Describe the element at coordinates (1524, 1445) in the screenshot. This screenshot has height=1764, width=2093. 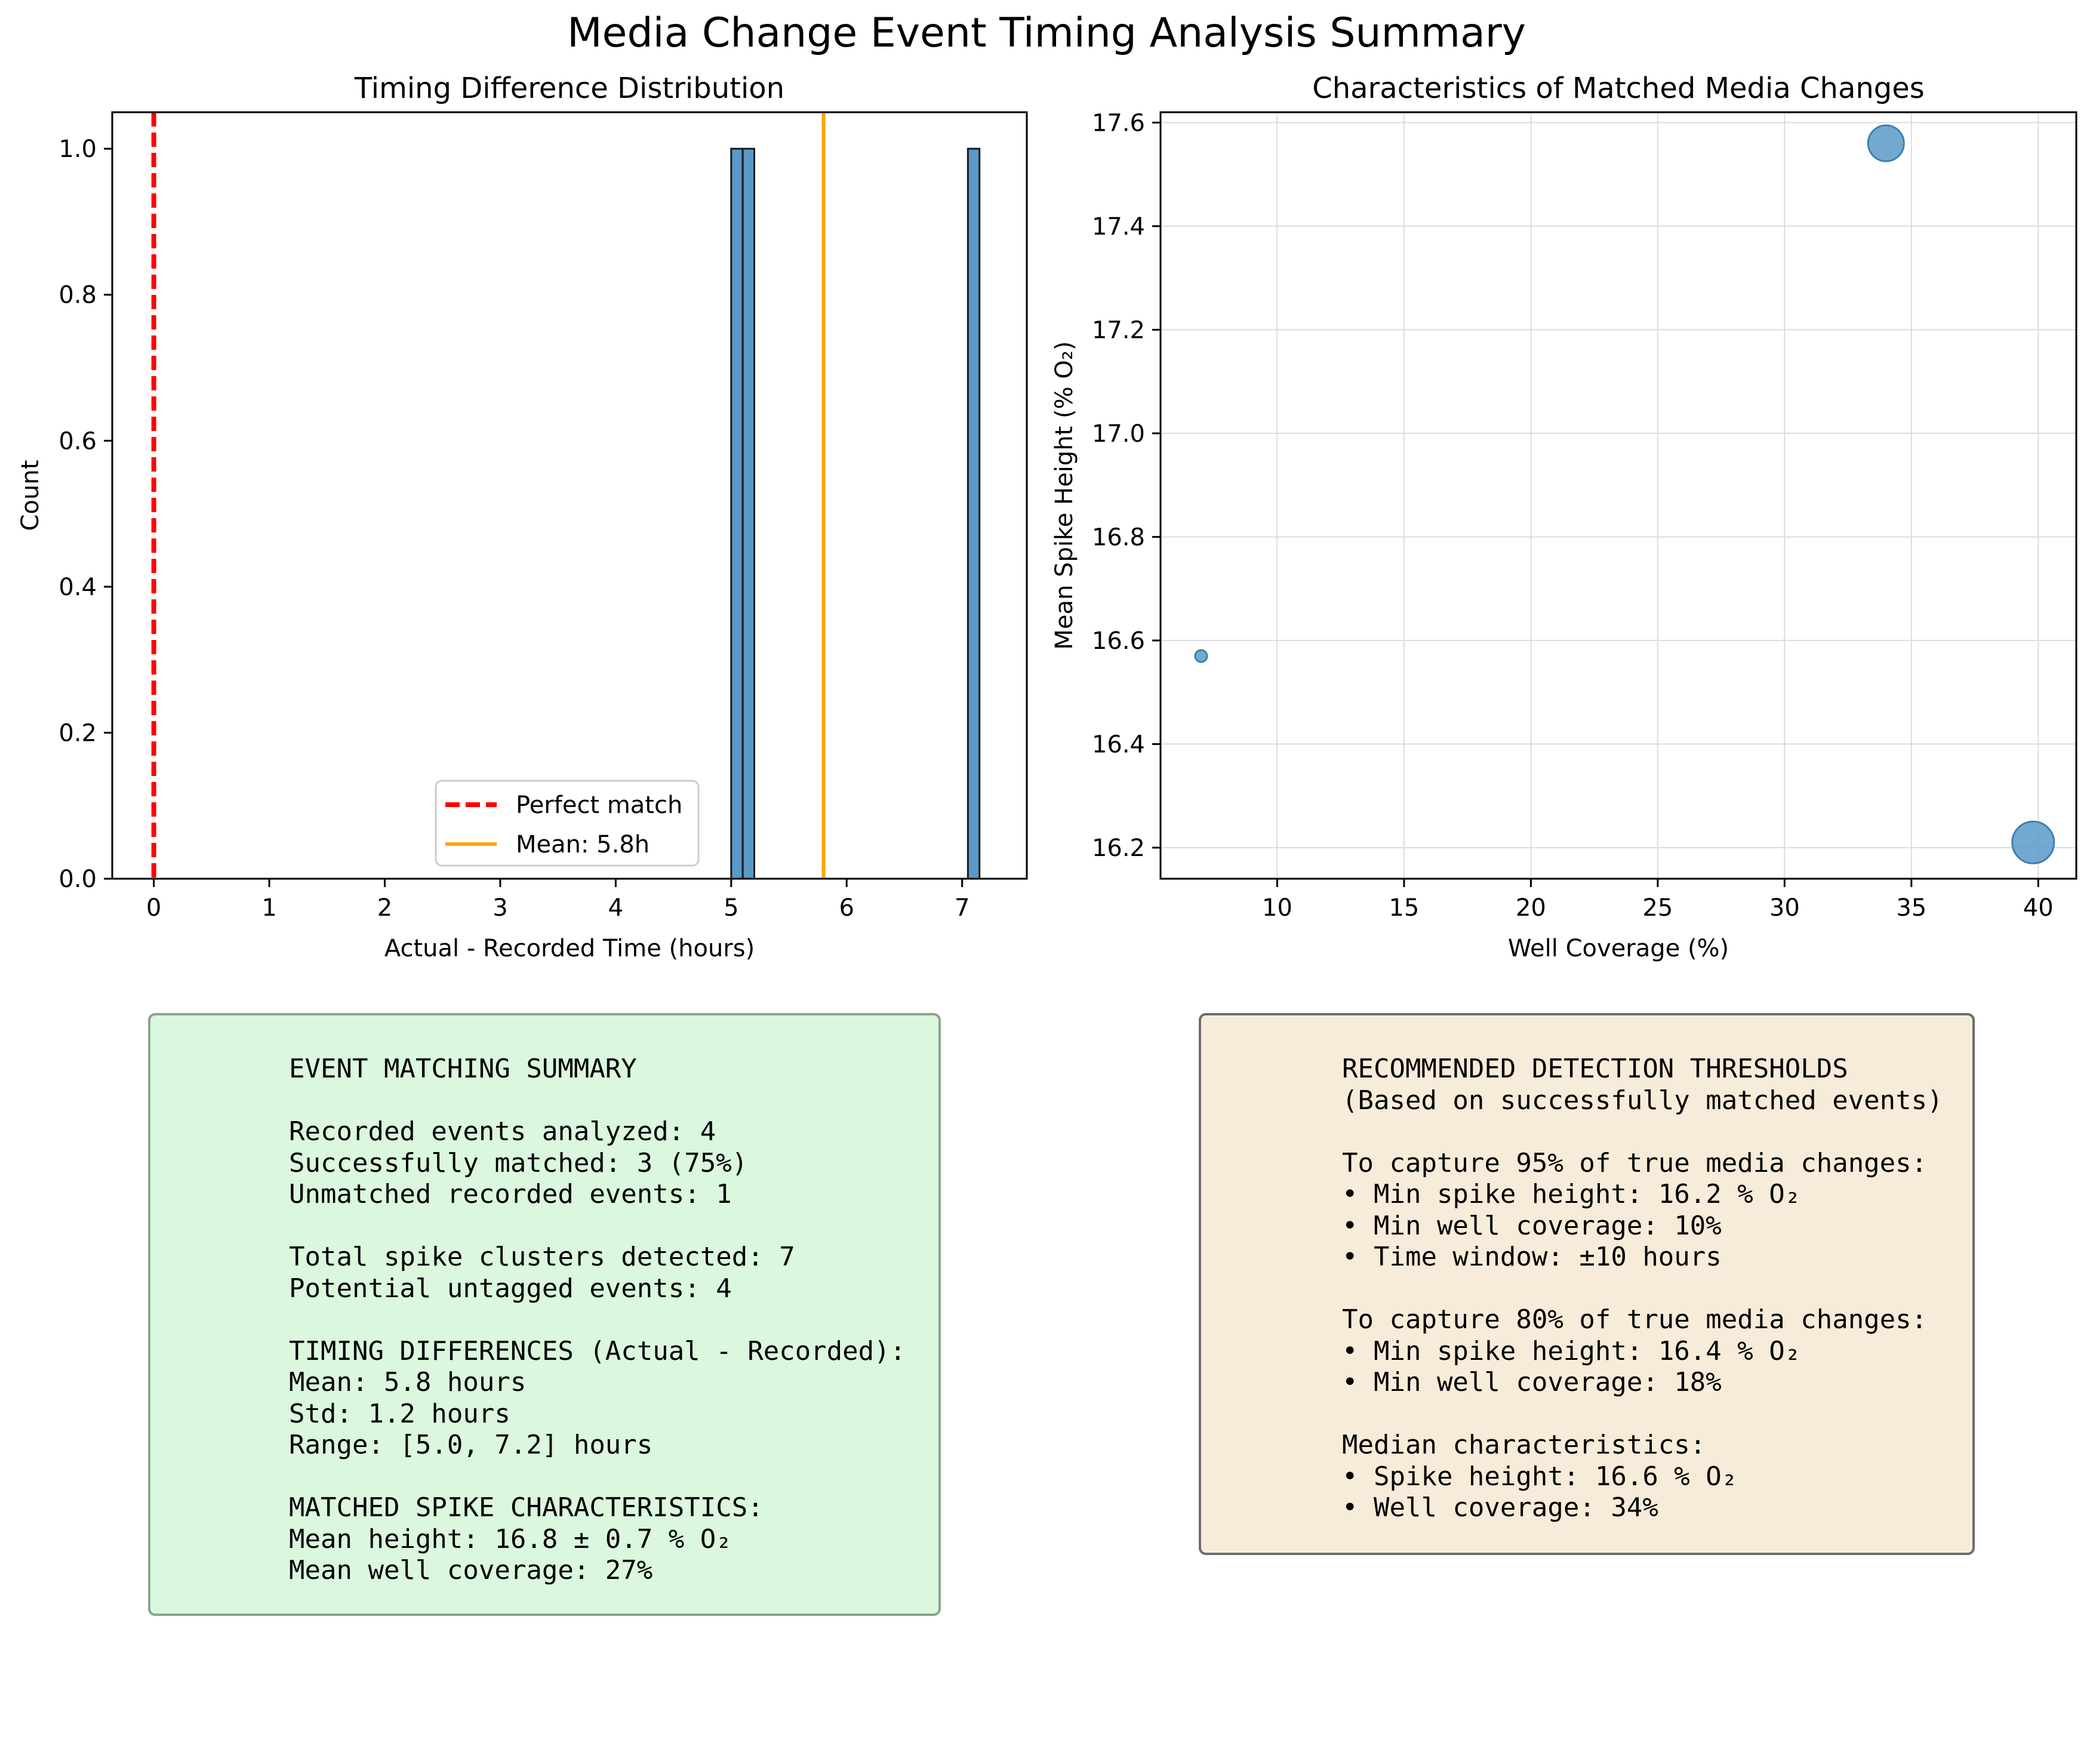
I see `text-line: Median characteristics:` at that location.